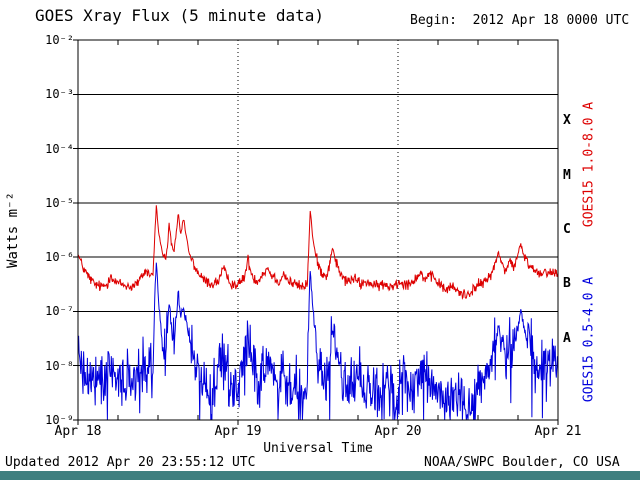 The image size is (640, 480). Describe the element at coordinates (398, 431) in the screenshot. I see `x-tick-label: Apr 20` at that location.